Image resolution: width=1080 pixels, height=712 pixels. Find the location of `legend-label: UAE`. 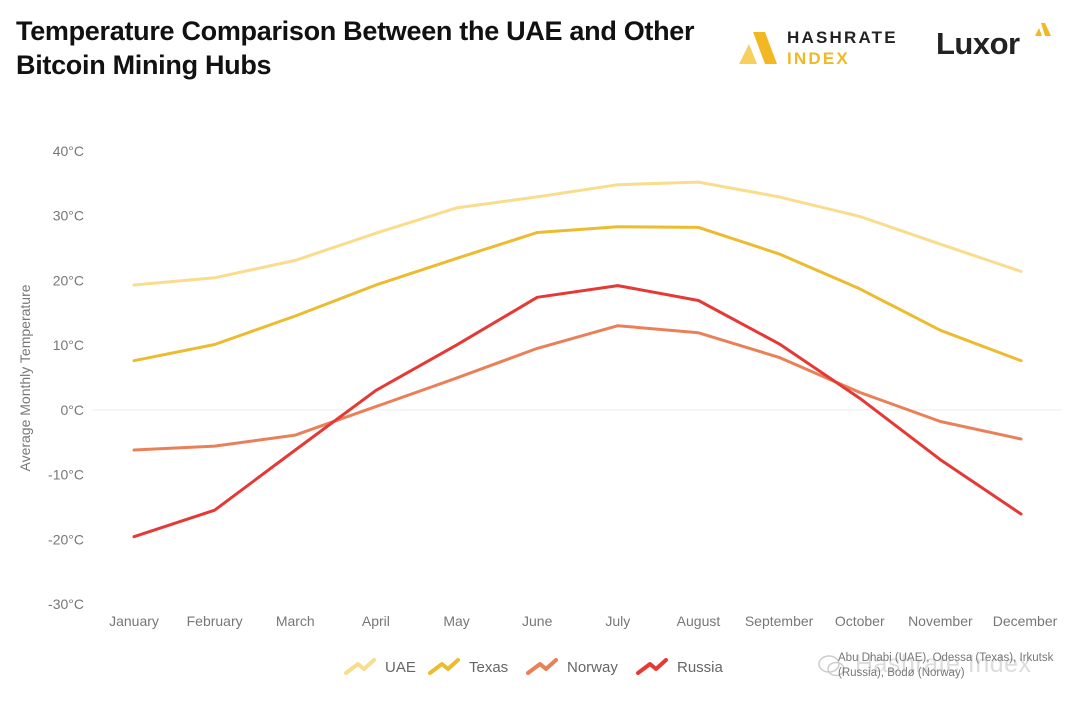

legend-label: UAE is located at coordinates (400, 667).